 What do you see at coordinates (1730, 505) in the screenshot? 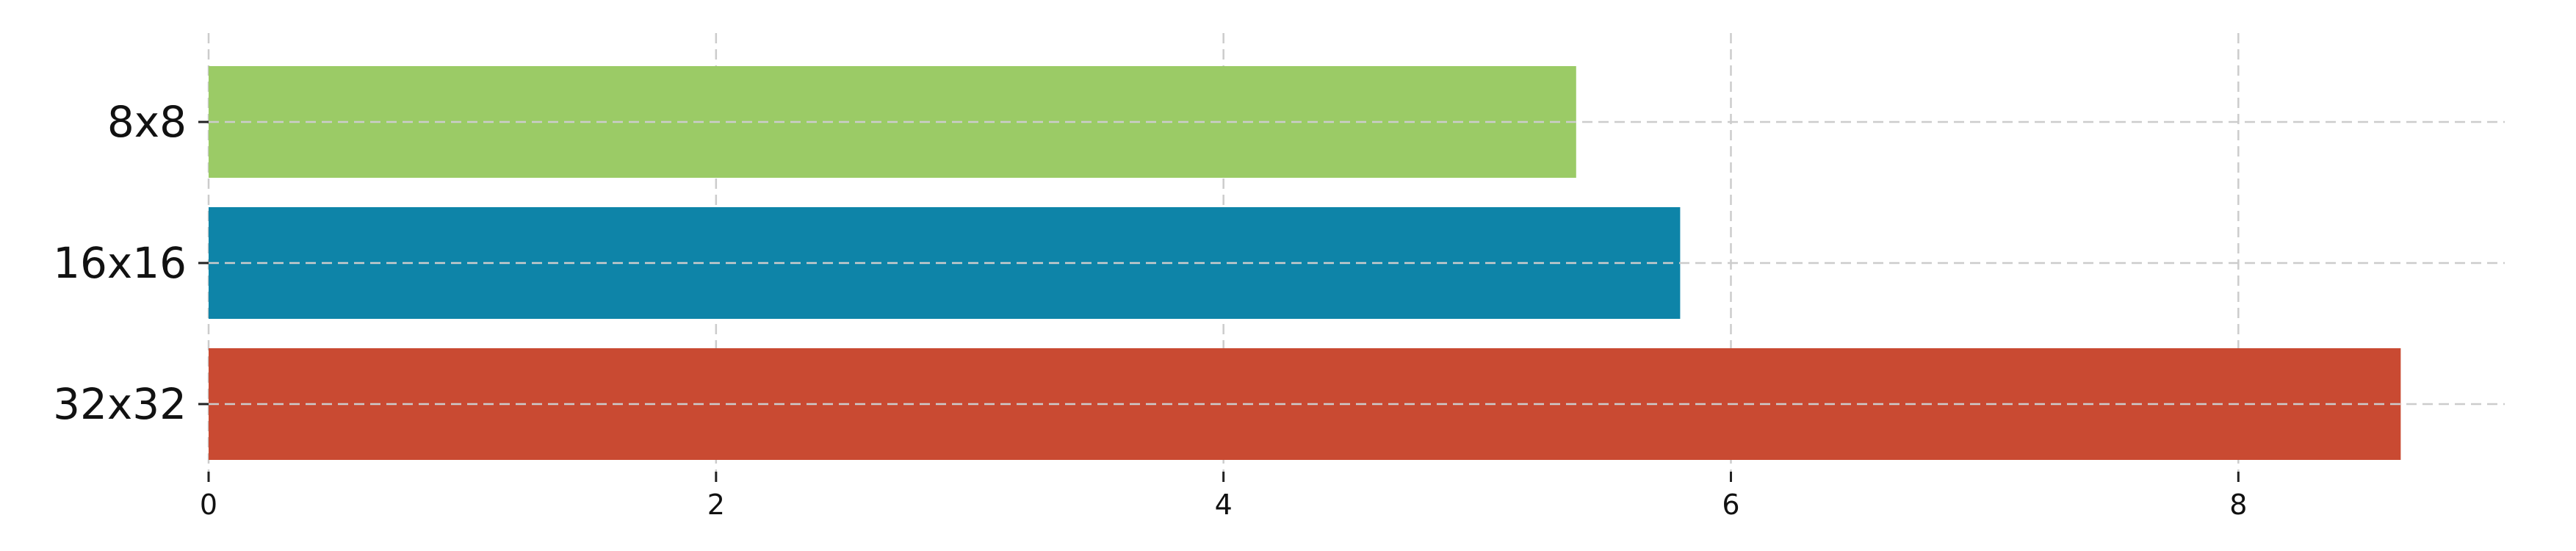
I see `x-tick-label-6: 6` at bounding box center [1730, 505].